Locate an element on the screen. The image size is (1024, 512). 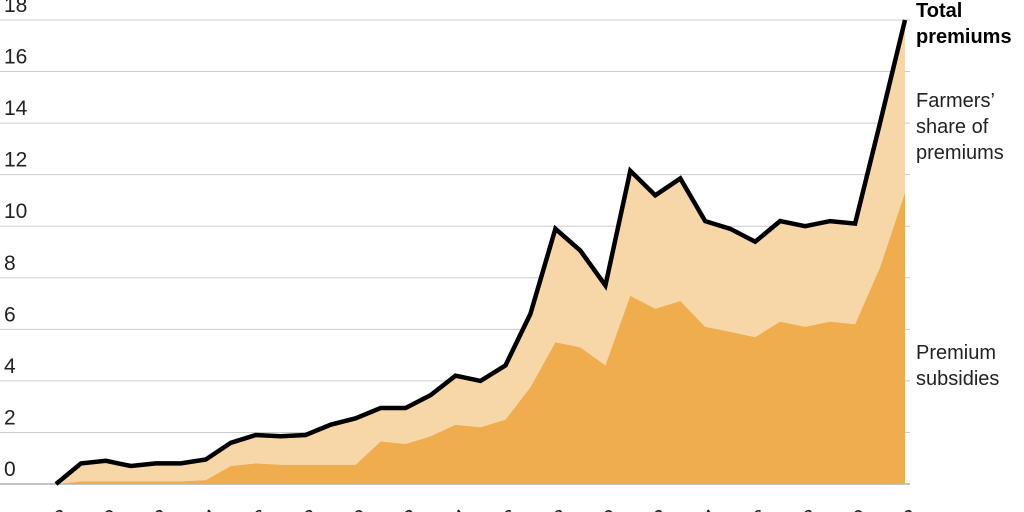
y-tick-label: 0 is located at coordinates (10, 469).